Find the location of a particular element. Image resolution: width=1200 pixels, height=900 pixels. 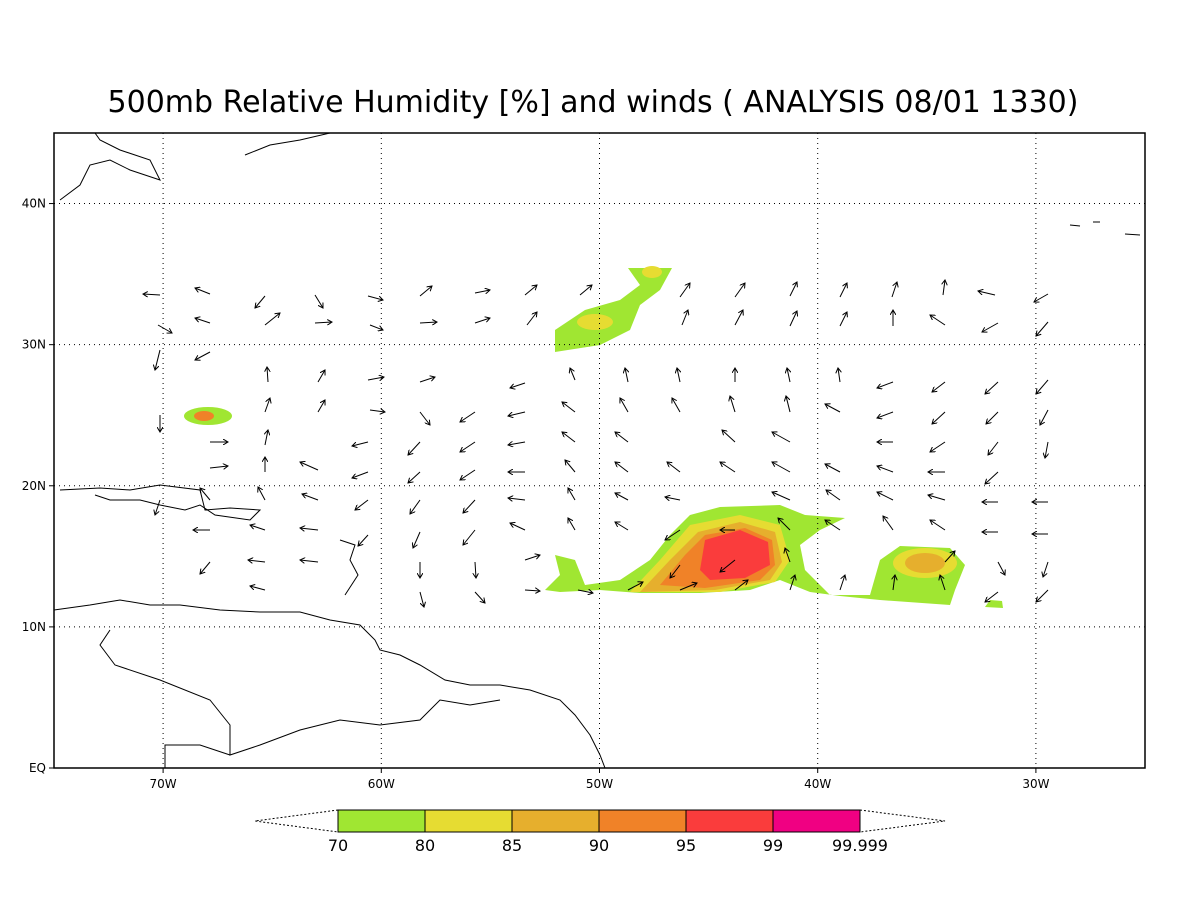

colorbar-extension is located at coordinates (600, 821).